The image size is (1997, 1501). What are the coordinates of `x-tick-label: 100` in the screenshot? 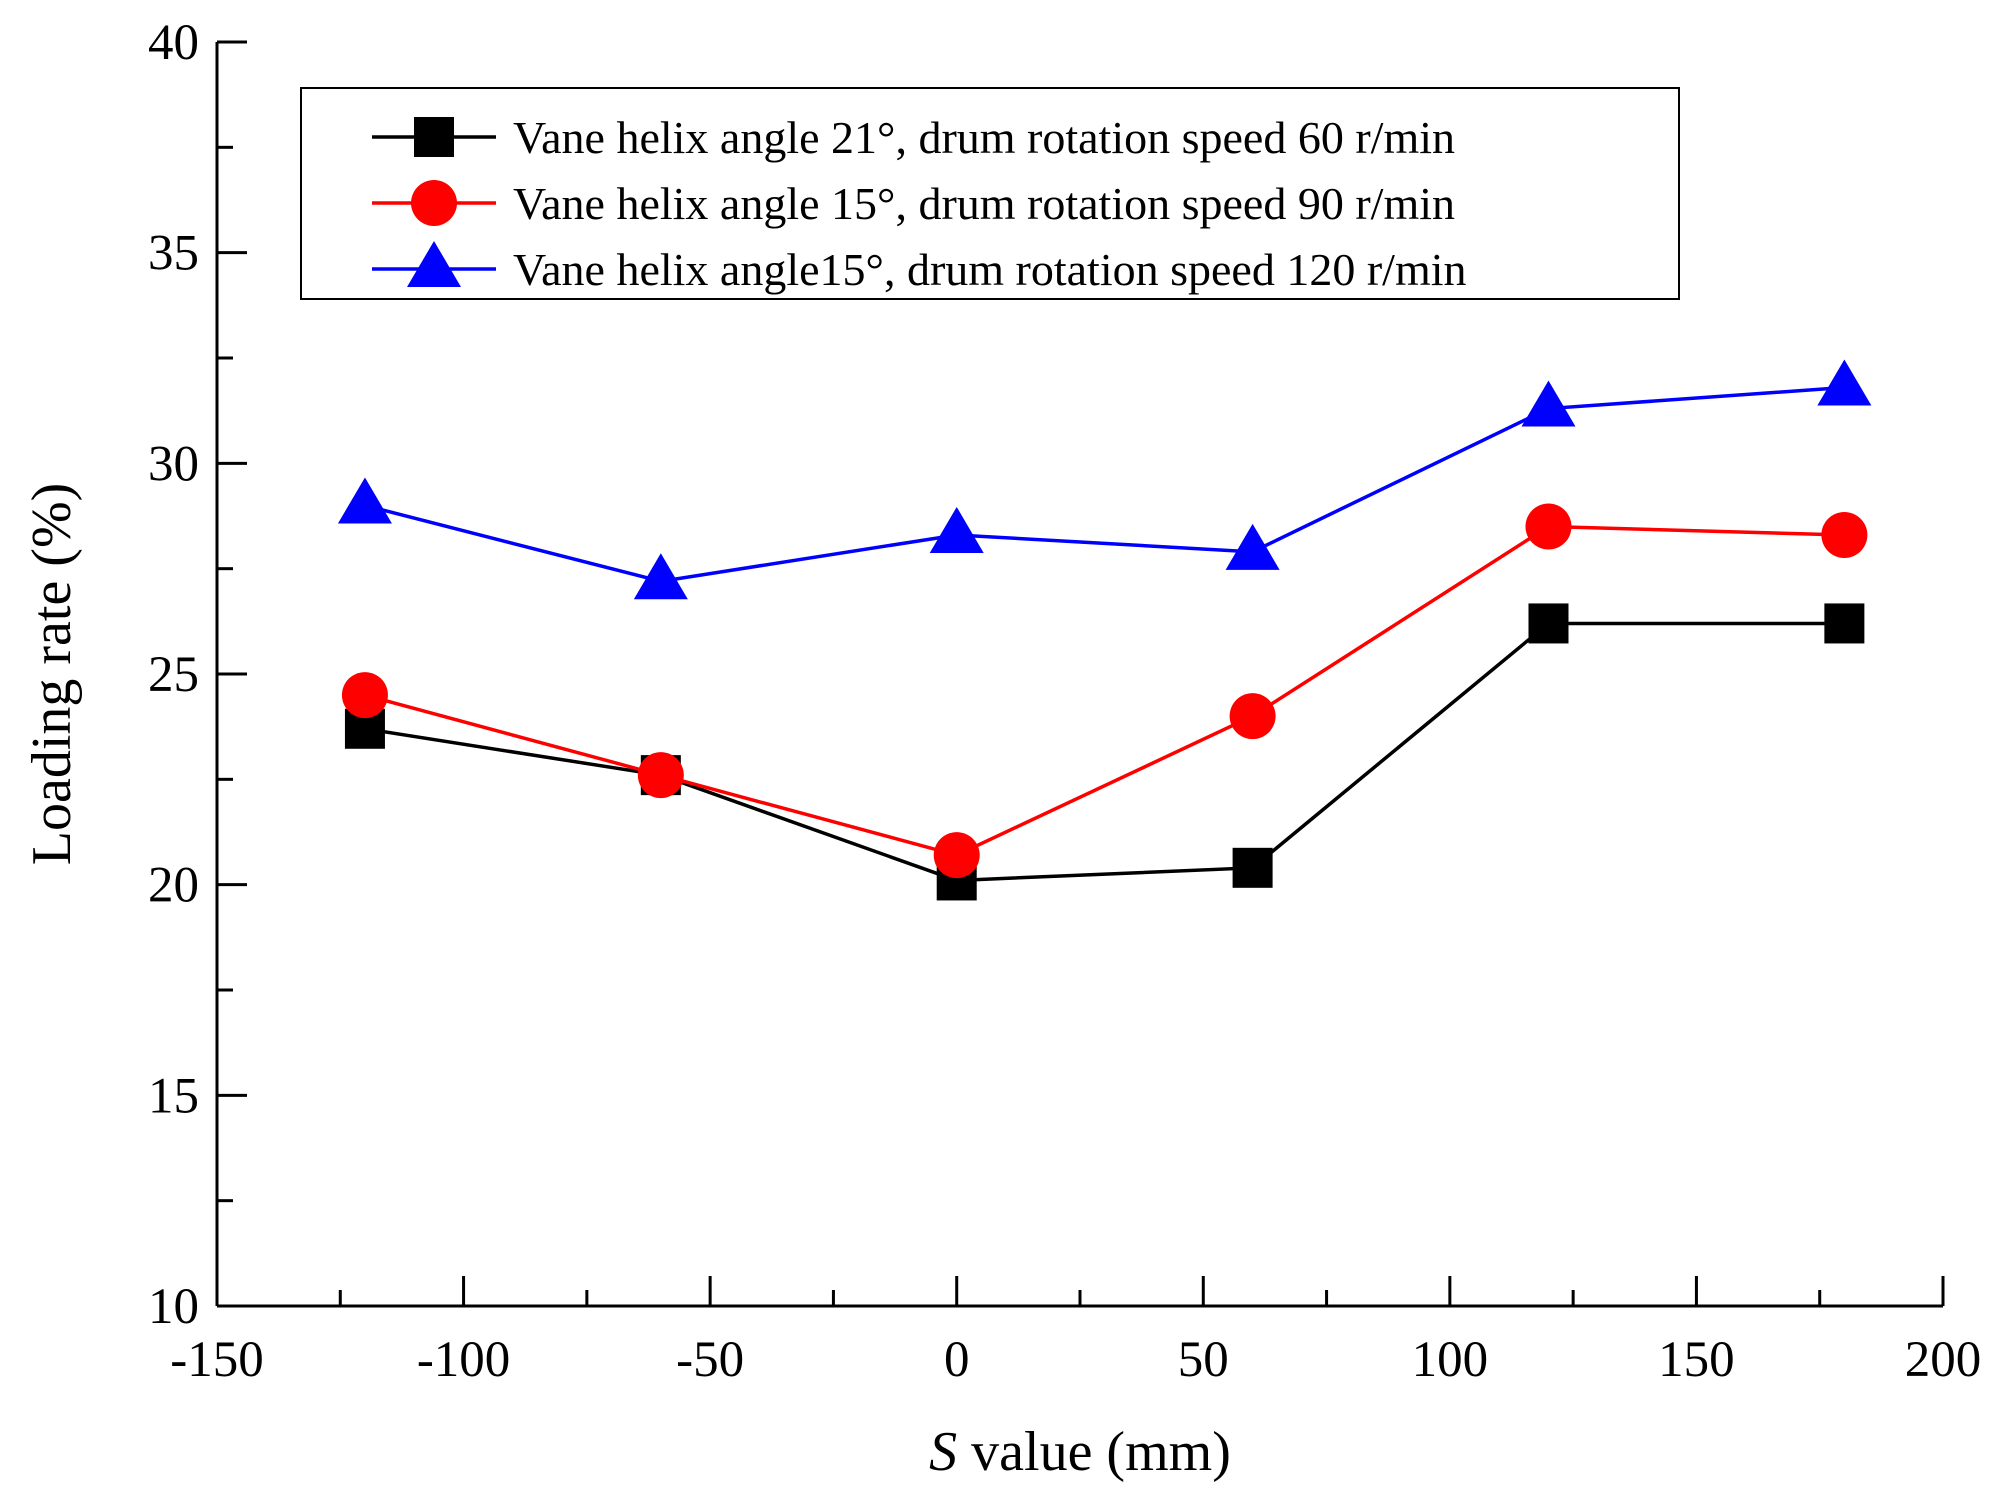 It's located at (1450, 1360).